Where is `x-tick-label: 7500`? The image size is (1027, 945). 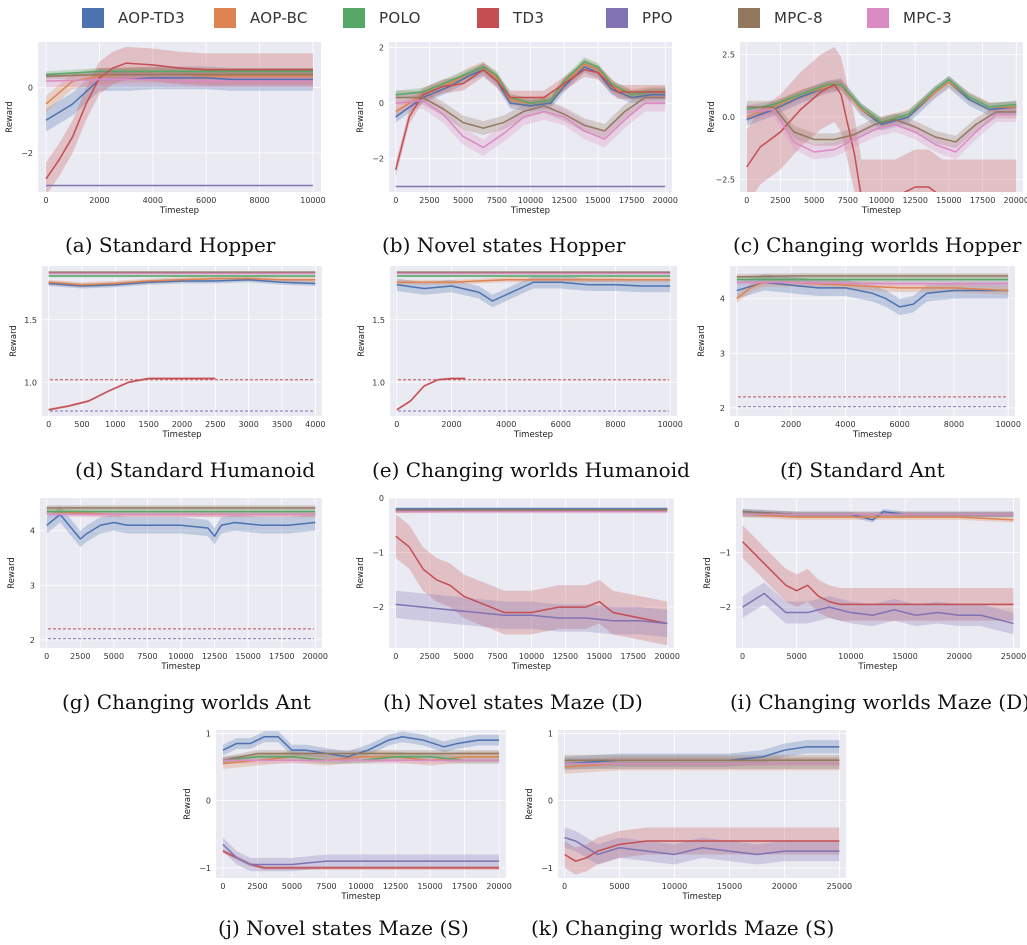
x-tick-label: 7500 is located at coordinates (326, 886).